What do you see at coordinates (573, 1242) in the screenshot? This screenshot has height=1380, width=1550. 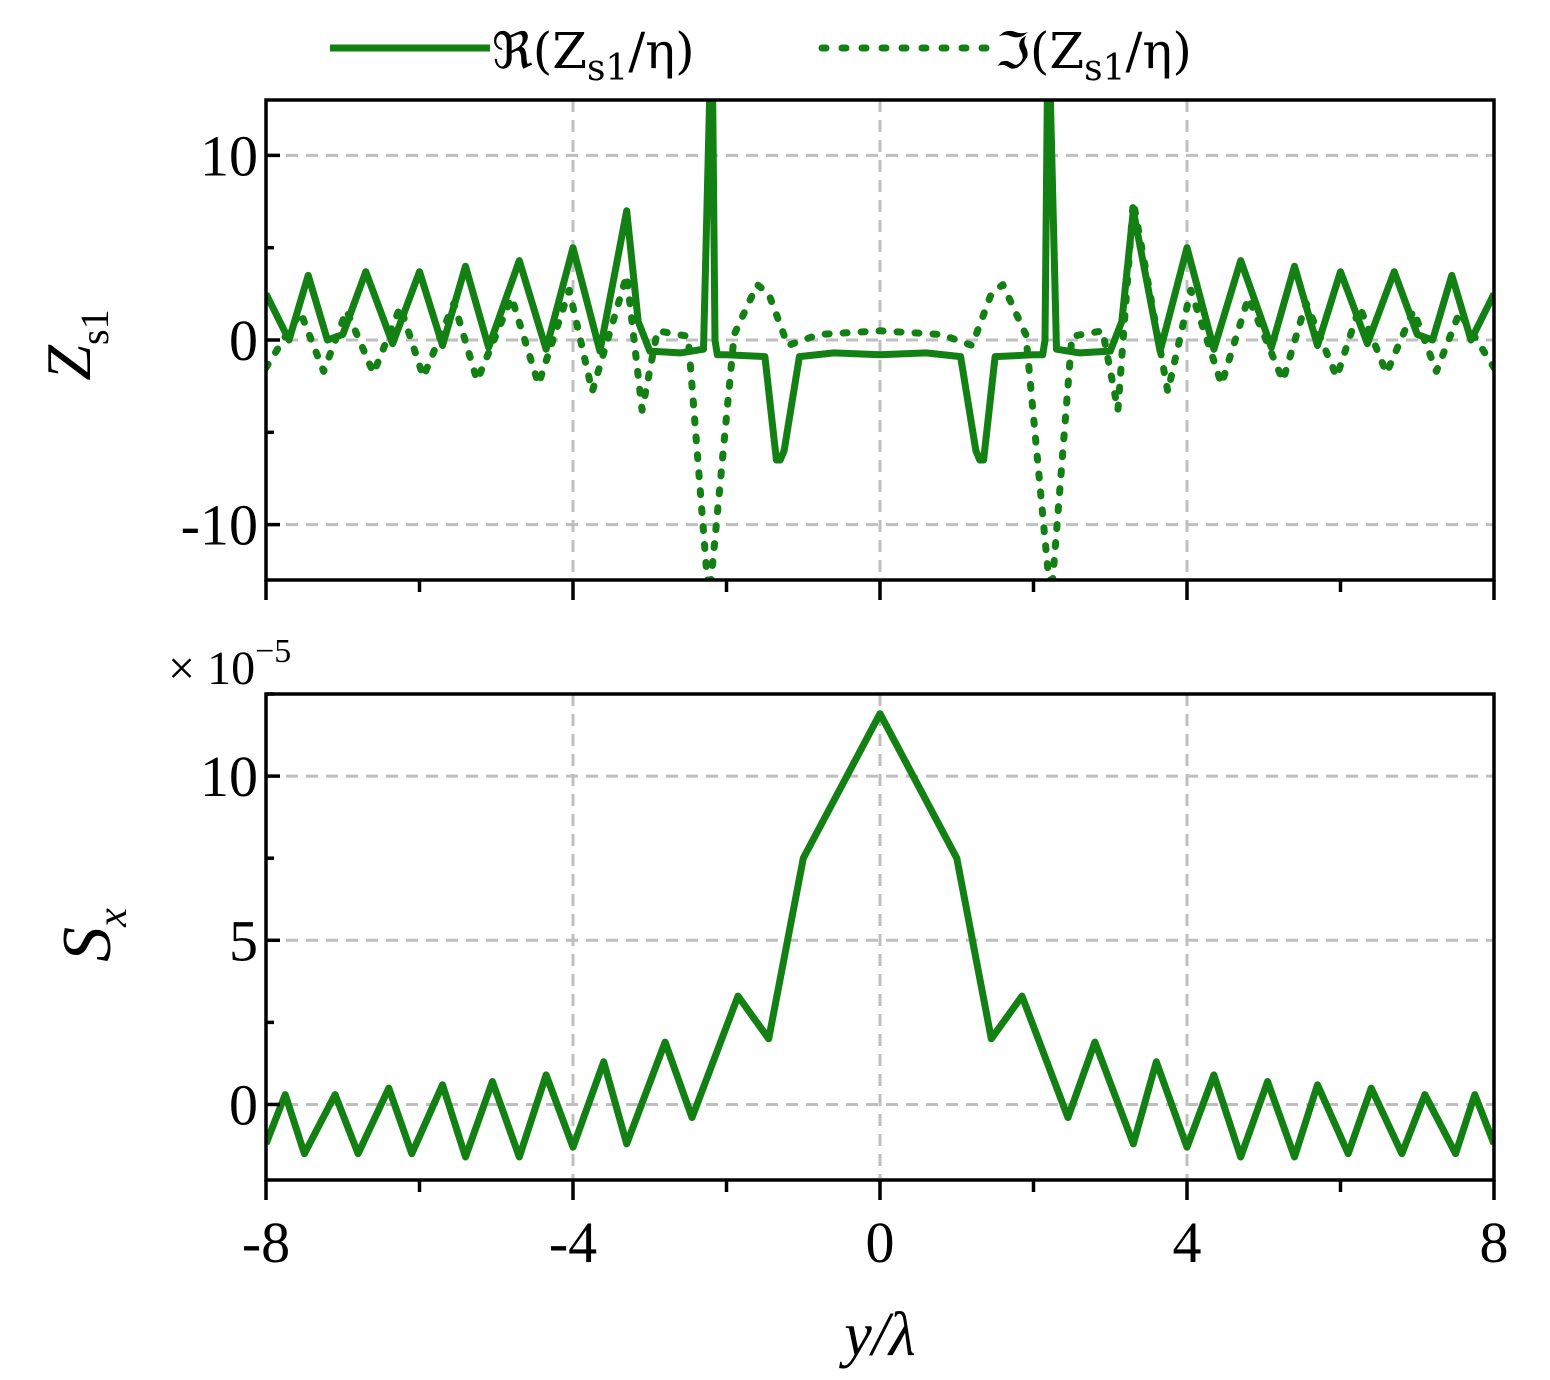 I see `x-tick-label: -4` at bounding box center [573, 1242].